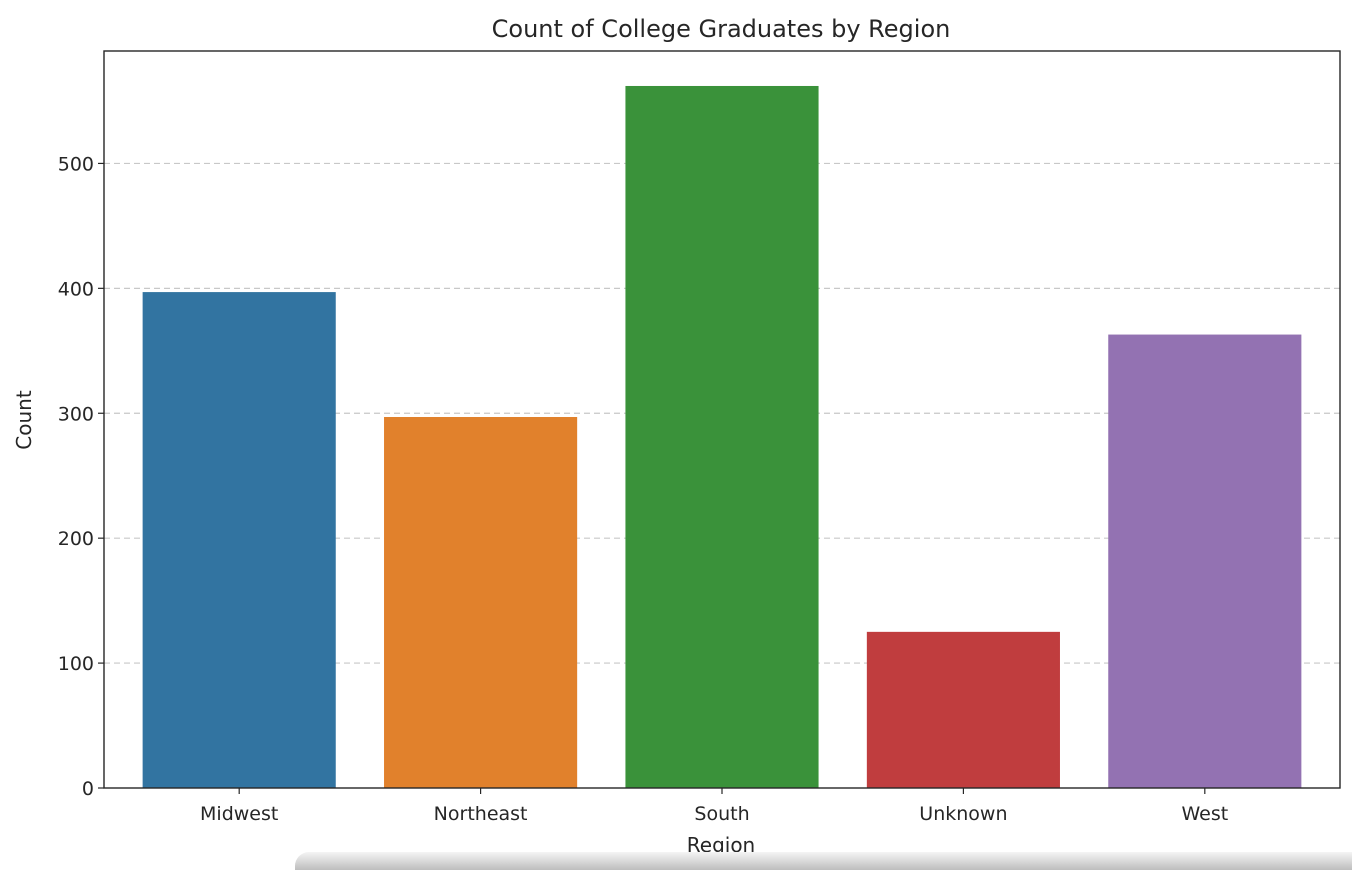  I want to click on y-axis-ticks: 0 100 200 300 400 500, so click(81, 476).